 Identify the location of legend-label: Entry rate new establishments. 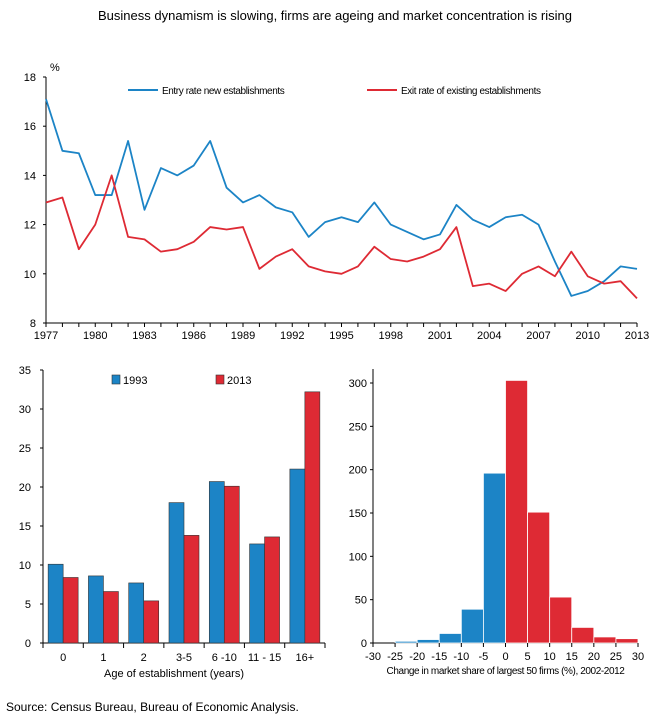
(223, 91).